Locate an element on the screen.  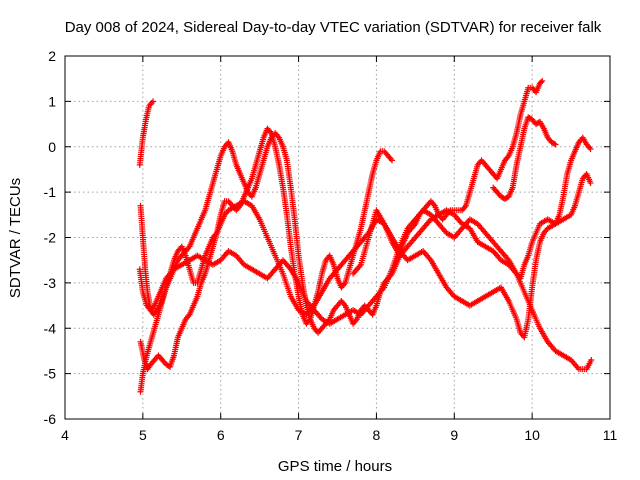
series-sat-f is located at coordinates (472, 208).